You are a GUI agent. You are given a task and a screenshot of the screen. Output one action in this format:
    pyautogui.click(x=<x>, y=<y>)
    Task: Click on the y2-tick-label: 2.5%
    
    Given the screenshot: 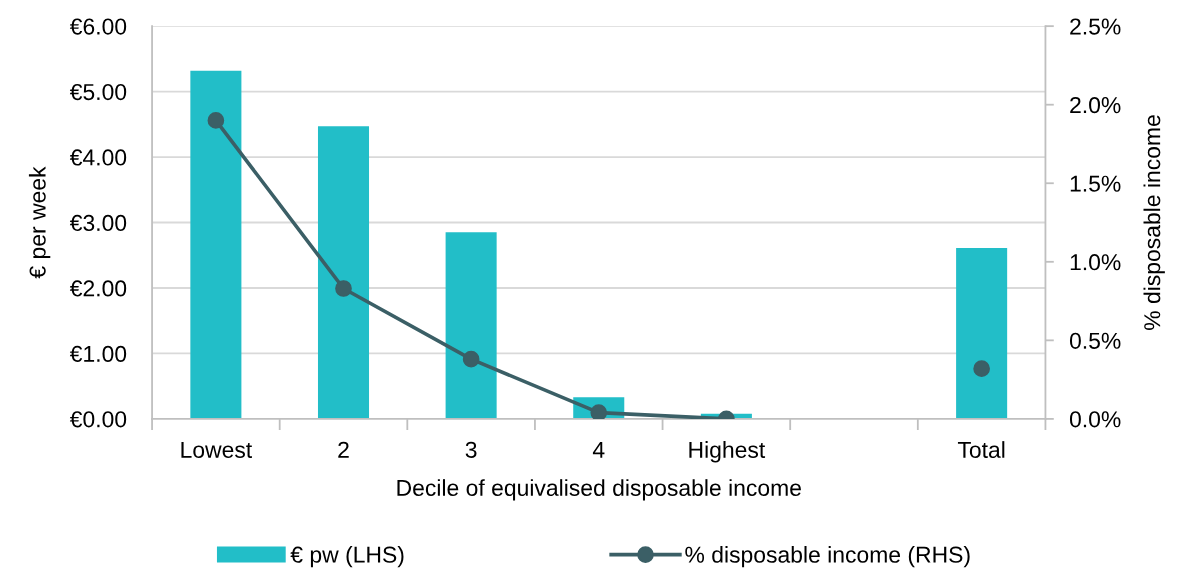 What is the action you would take?
    pyautogui.click(x=1095, y=26)
    